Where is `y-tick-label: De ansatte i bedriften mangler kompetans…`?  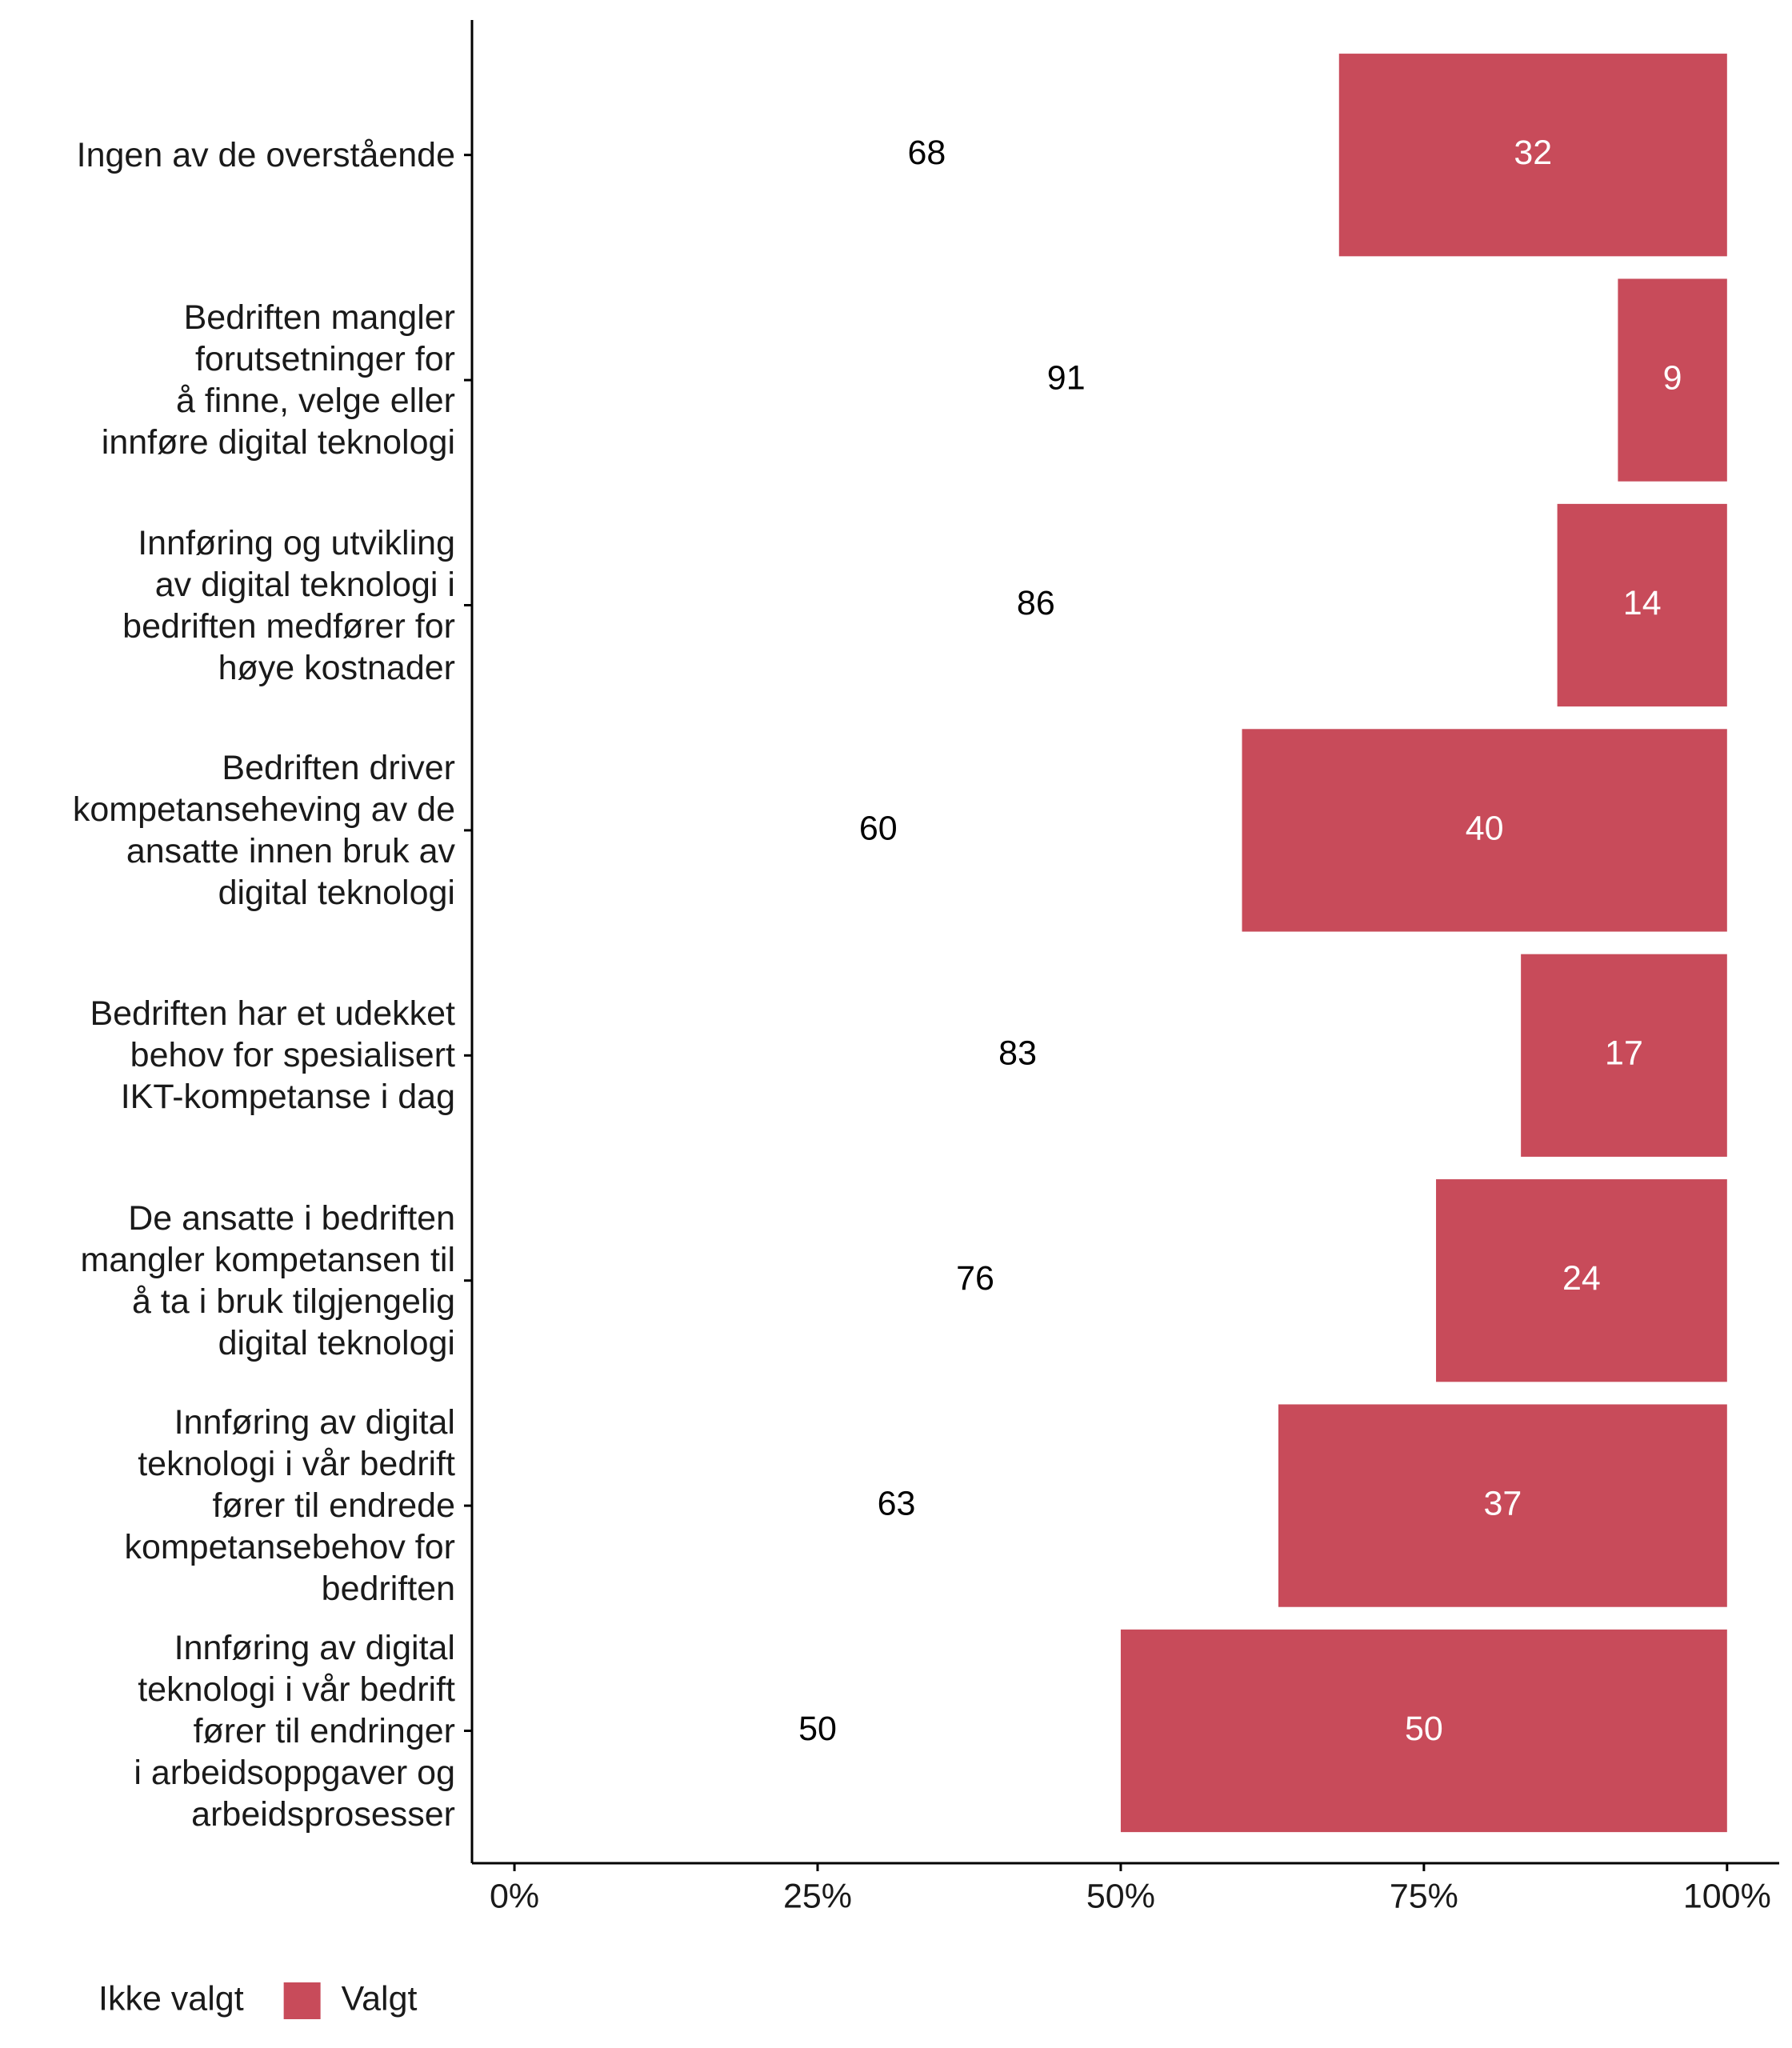 y-tick-label: De ansatte i bedriften mangler kompetans… is located at coordinates (267, 1280).